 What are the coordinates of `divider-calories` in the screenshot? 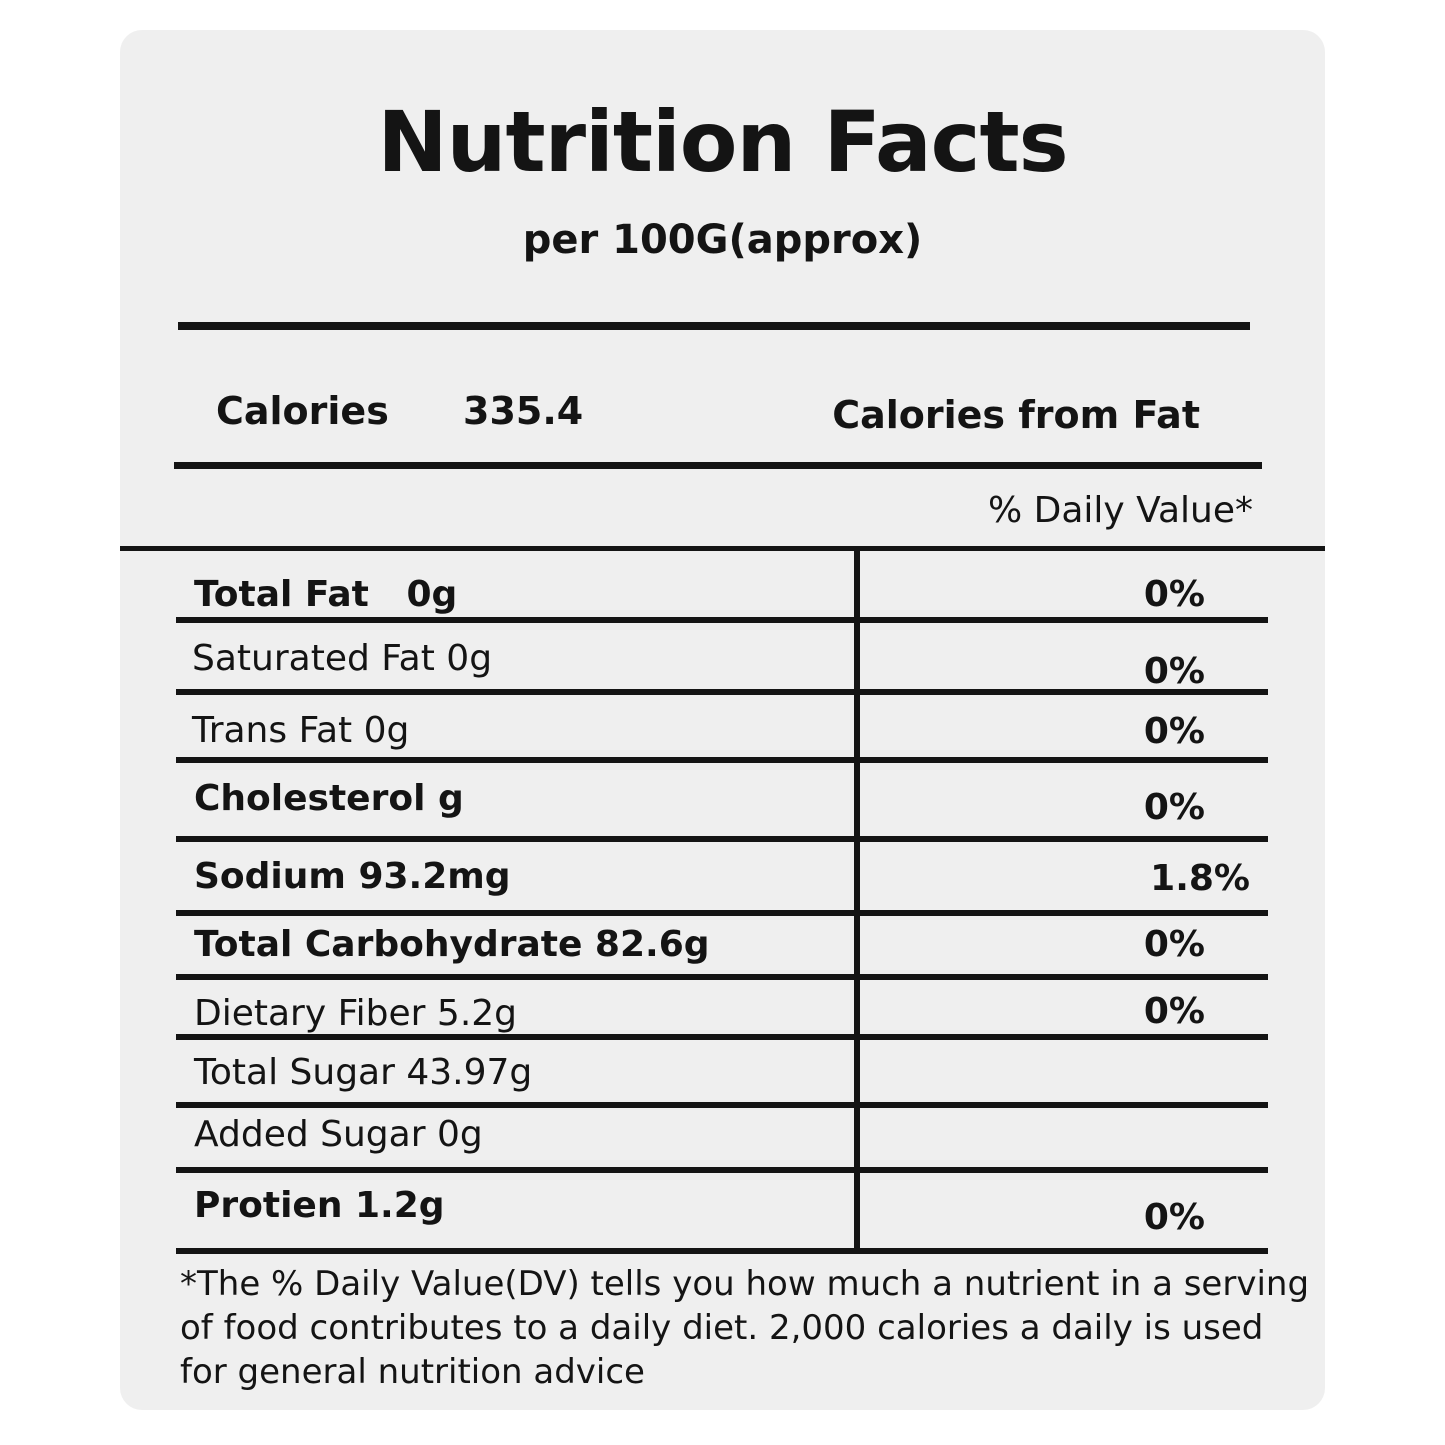 It's located at (718, 465).